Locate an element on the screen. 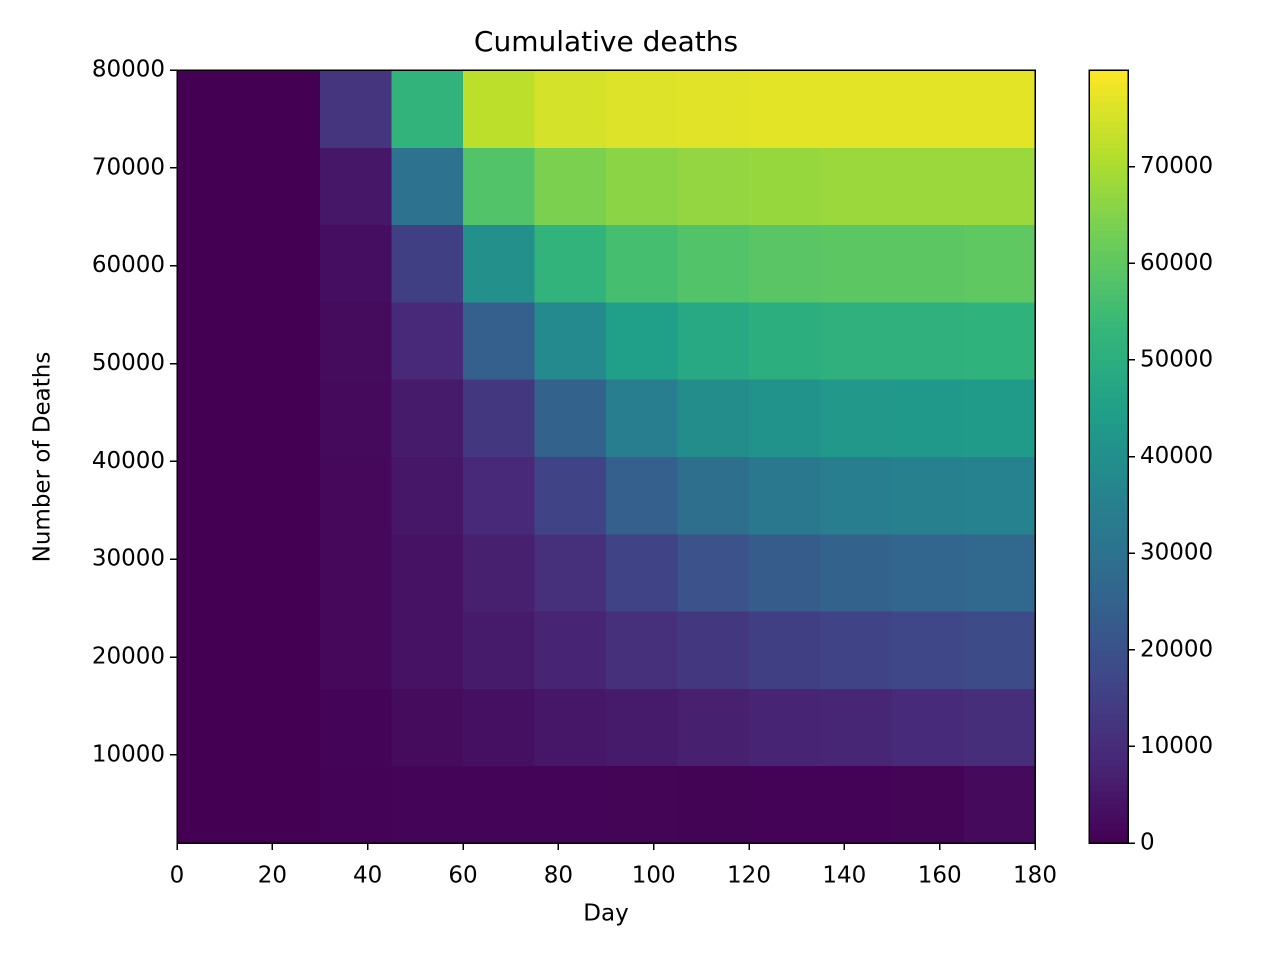 Image resolution: width=1280 pixels, height=964 pixels. x-tick-label: 120 is located at coordinates (749, 876).